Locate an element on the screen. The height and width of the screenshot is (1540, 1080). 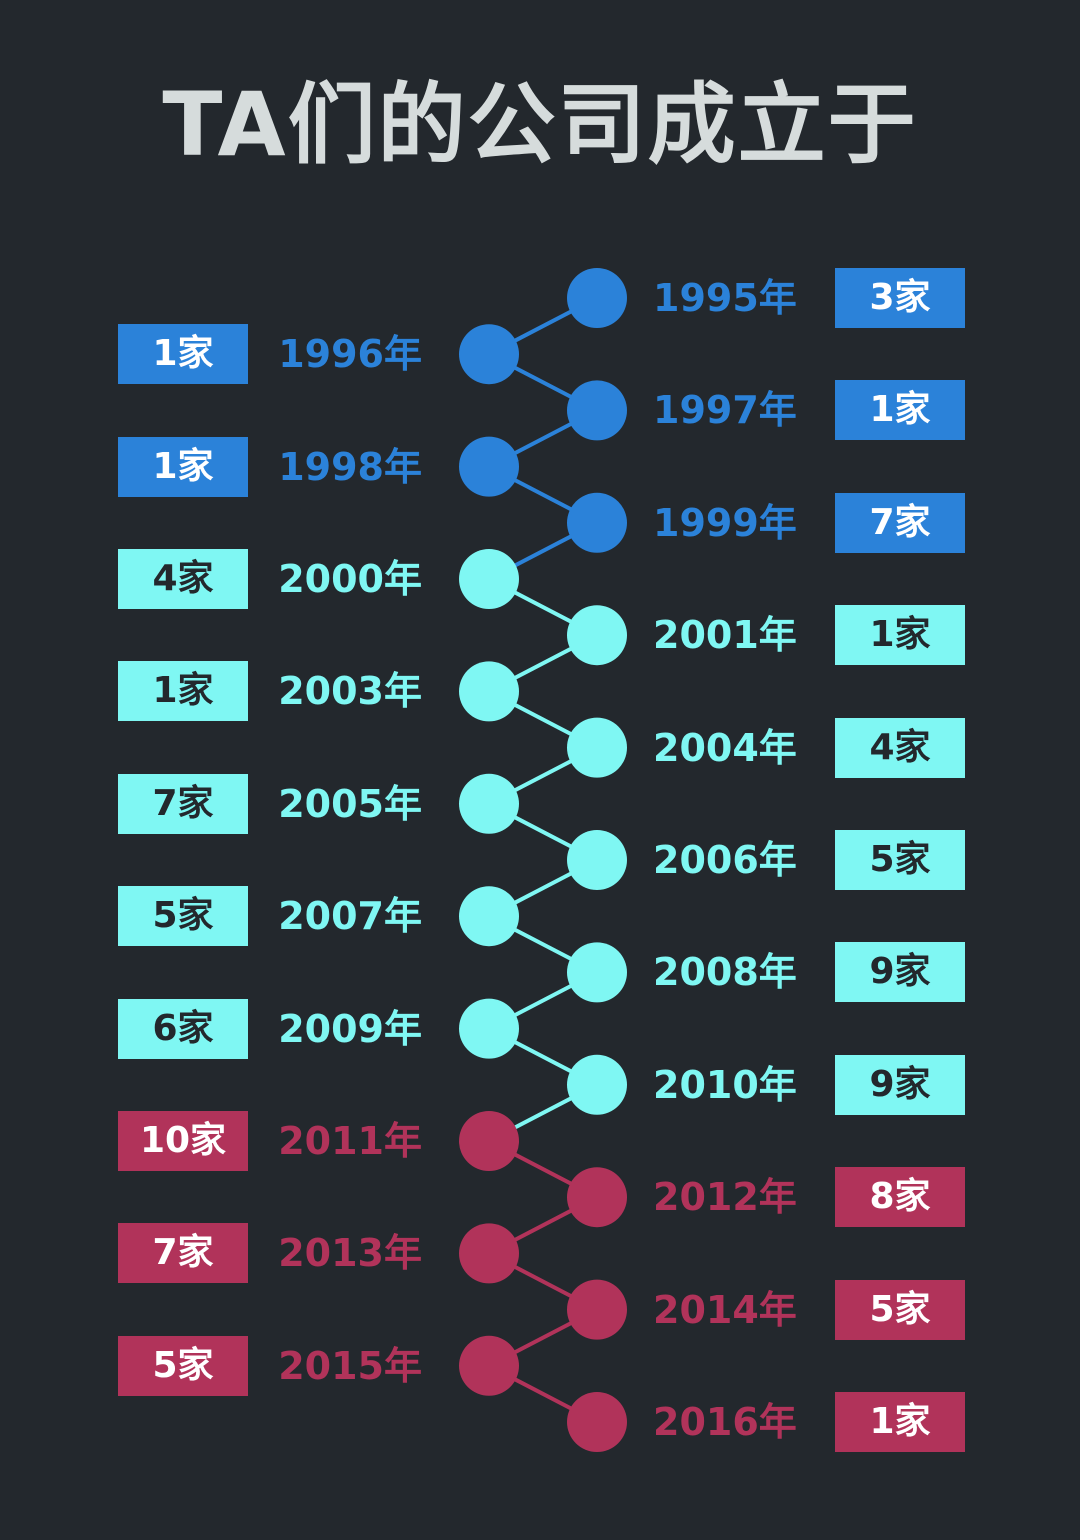
year-label: 2013年 is located at coordinates (350, 1253).